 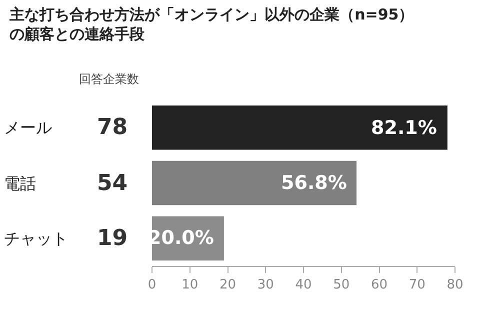 What do you see at coordinates (303, 285) in the screenshot?
I see `x-tick-label: 40` at bounding box center [303, 285].